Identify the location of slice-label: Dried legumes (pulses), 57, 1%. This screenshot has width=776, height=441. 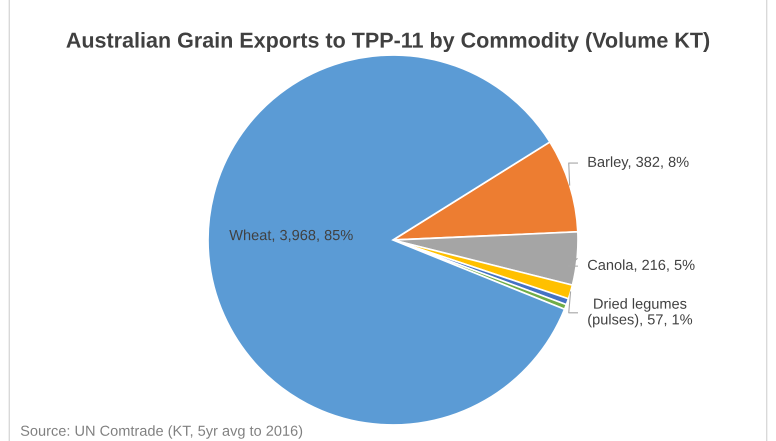
(640, 313).